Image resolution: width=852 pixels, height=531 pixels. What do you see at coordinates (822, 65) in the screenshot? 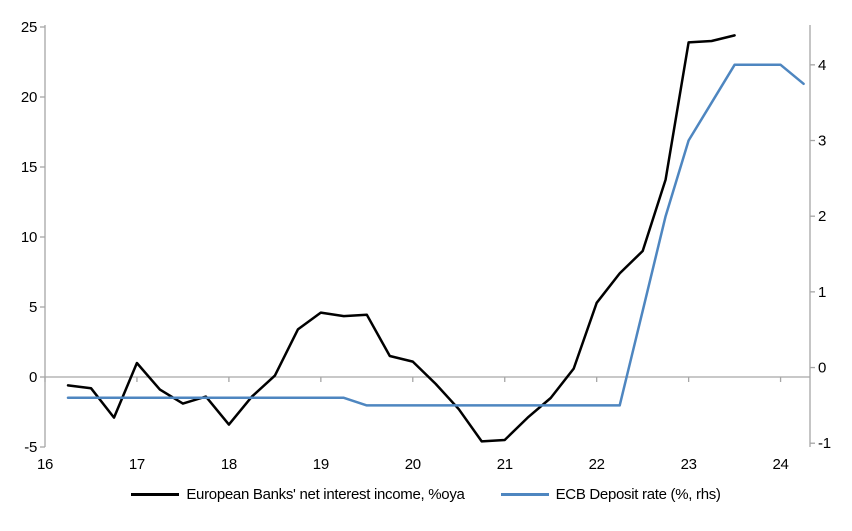
I see `y-right-tick-label: 4` at bounding box center [822, 65].